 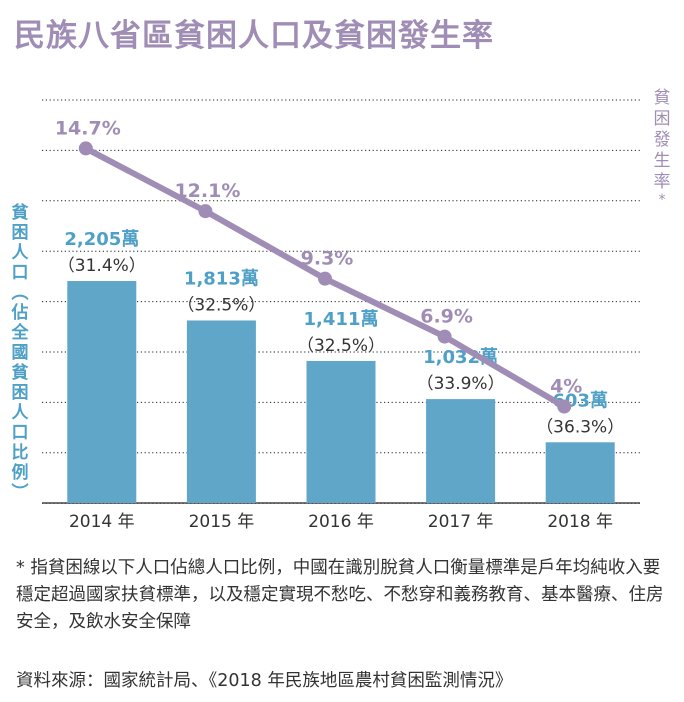 What do you see at coordinates (327, 259) in the screenshot?
I see `rate-label: 9.3%` at bounding box center [327, 259].